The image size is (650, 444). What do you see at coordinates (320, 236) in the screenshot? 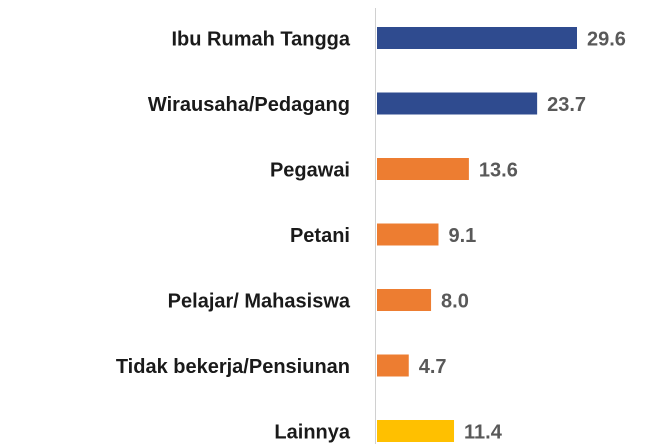
I see `category-label: Petani` at bounding box center [320, 236].